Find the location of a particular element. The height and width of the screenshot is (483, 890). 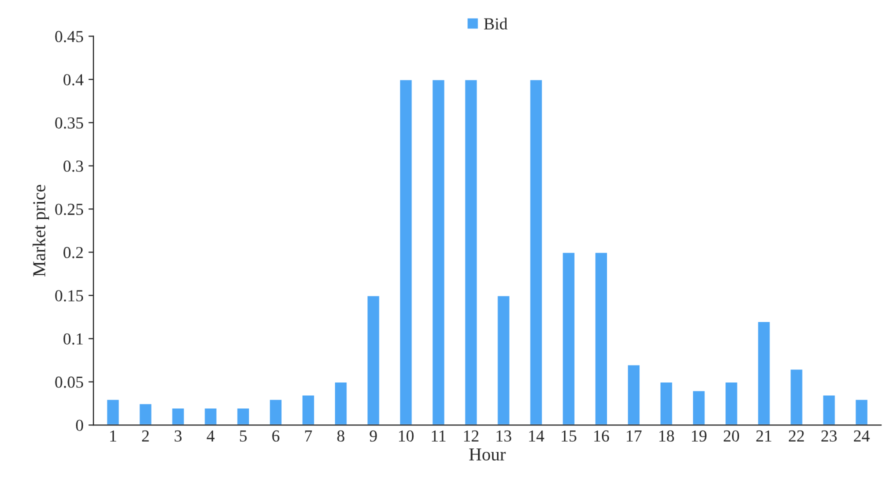

x-tick-label: 17 is located at coordinates (634, 436).